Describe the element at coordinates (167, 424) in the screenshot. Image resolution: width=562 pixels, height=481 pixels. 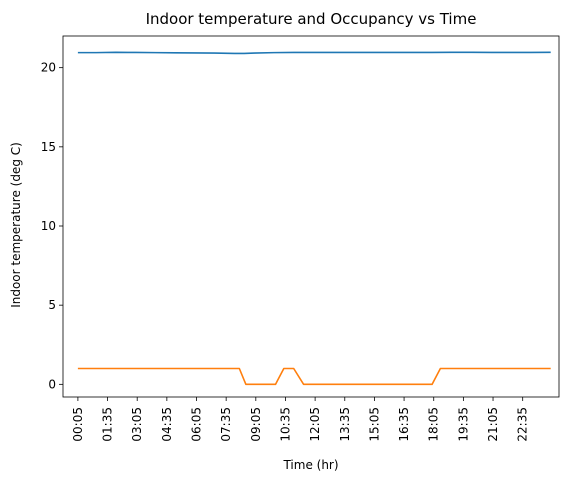
I see `x-tick-label: 04:35` at that location.